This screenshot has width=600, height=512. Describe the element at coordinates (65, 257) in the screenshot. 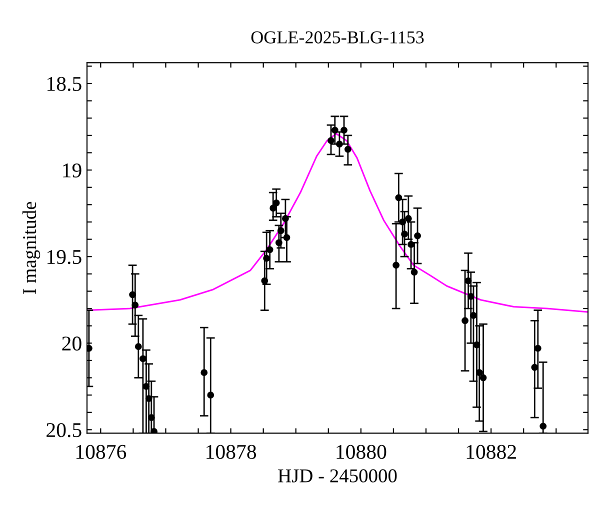

I see `y-tick-label: 19.5` at that location.